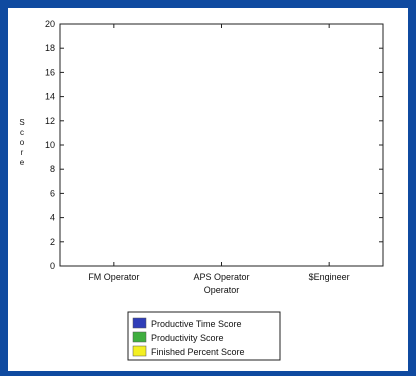 This screenshot has height=376, width=416. What do you see at coordinates (52, 218) in the screenshot?
I see `y-tick-label: 4` at bounding box center [52, 218].